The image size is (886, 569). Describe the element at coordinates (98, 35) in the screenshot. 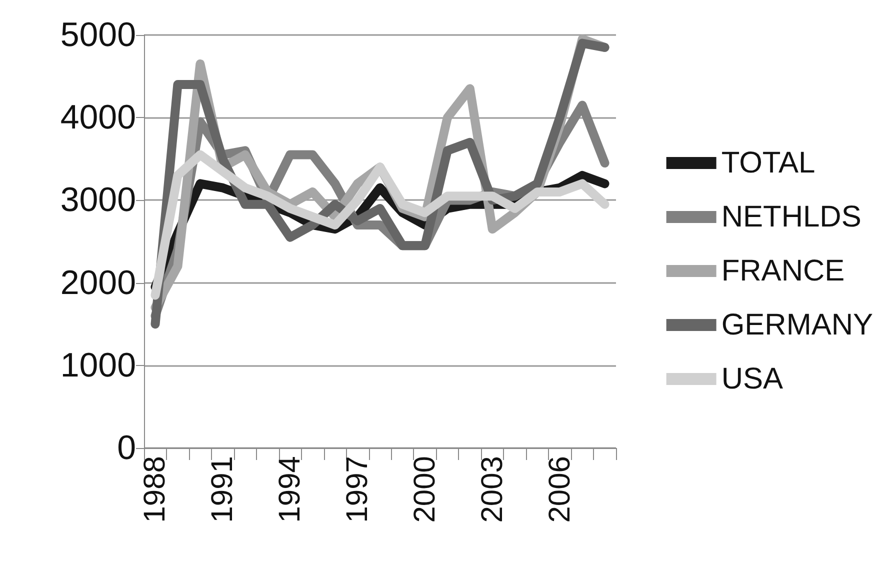

I see `y-tick-label: 5000` at that location.